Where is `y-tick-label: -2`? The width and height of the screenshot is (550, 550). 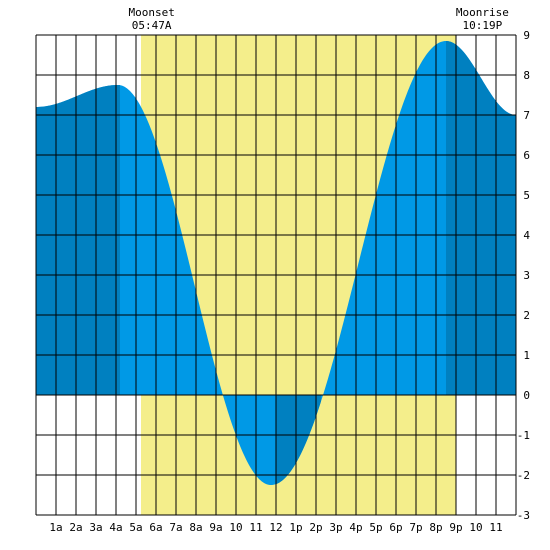 y-tick-label: -2 is located at coordinates (523, 475).